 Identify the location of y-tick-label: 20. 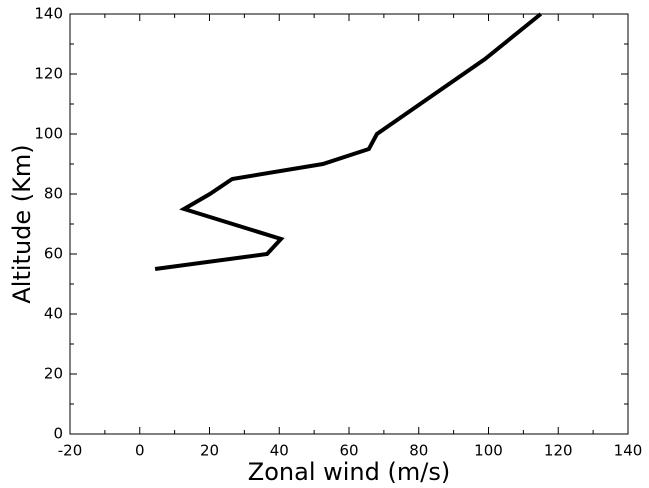
(53, 374).